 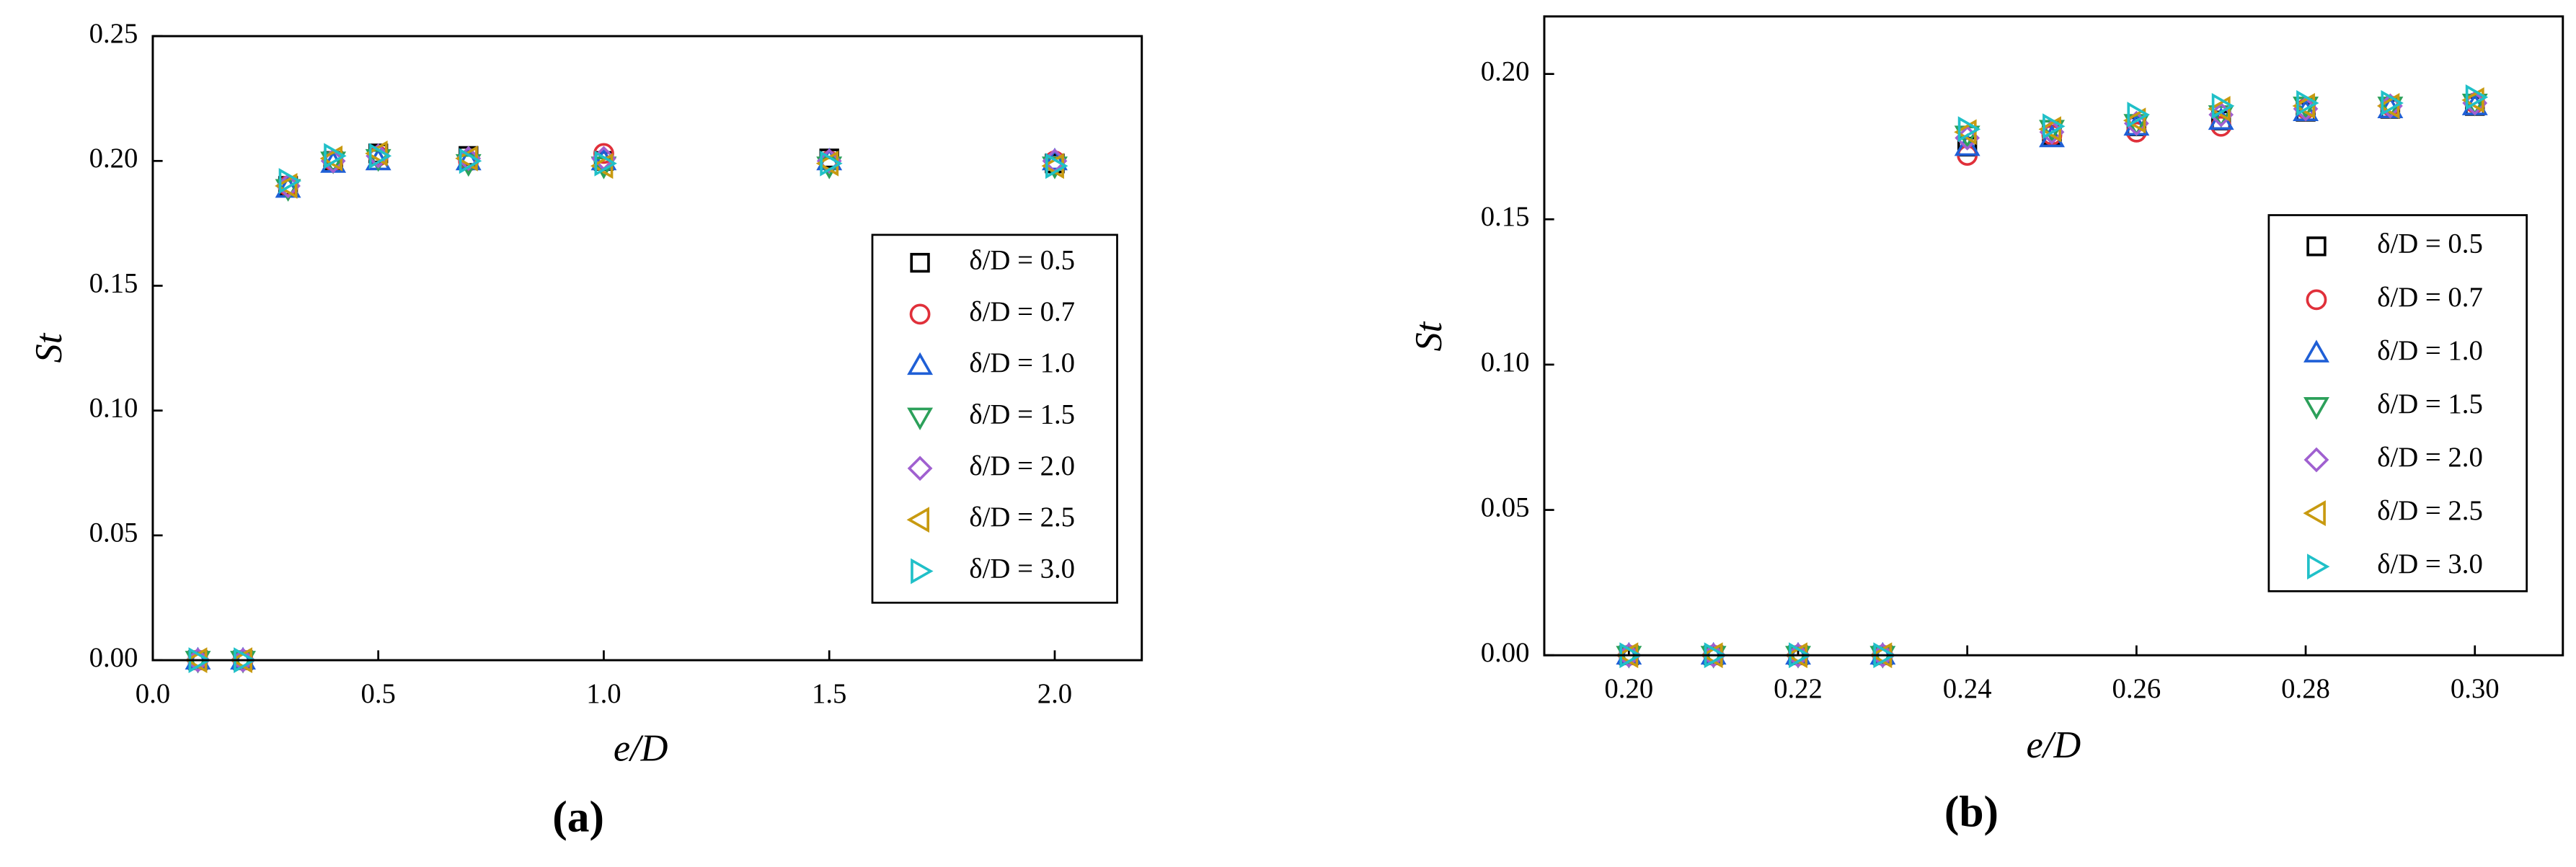 I want to click on x-tick-label: 0.24, so click(x=1967, y=688).